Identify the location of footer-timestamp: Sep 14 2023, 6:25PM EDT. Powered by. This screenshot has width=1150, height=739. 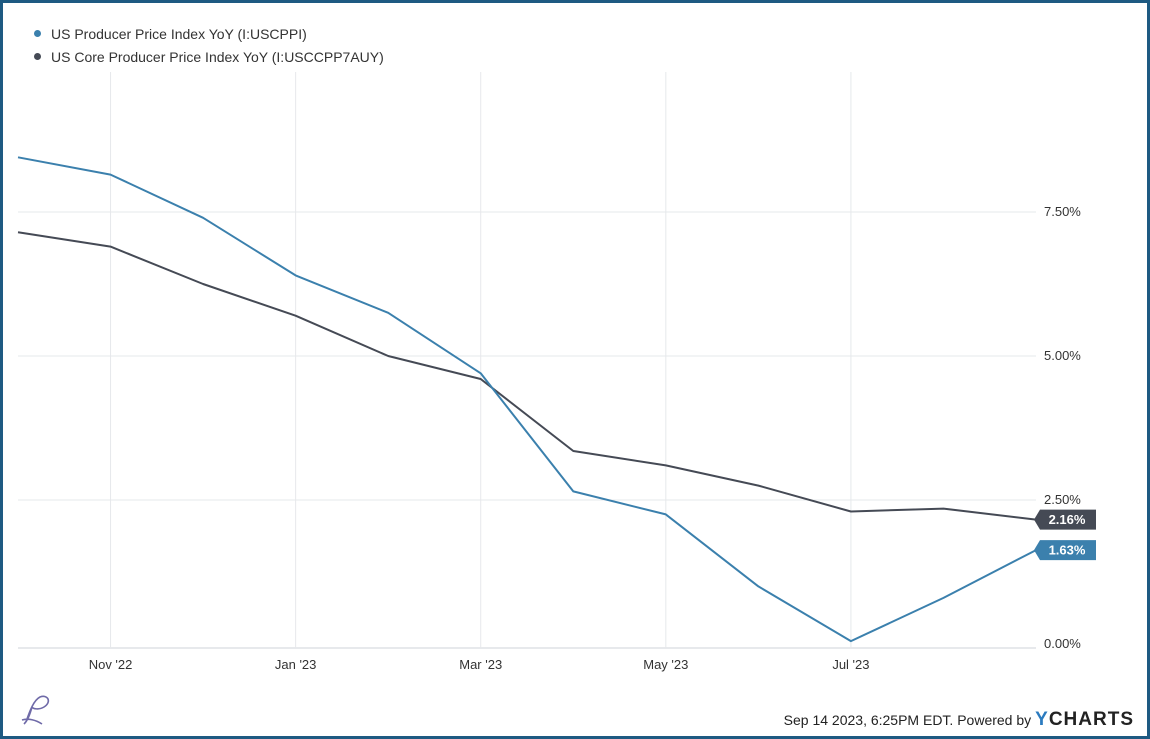
(907, 720).